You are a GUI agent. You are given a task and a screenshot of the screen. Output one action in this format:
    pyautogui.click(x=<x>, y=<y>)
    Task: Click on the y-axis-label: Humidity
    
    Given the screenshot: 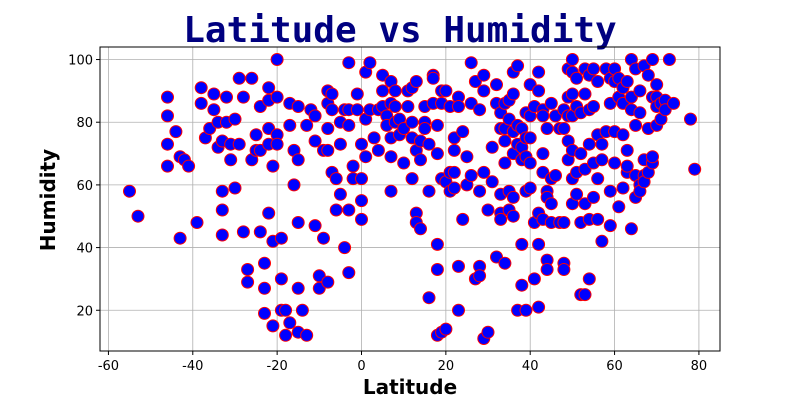 What is the action you would take?
    pyautogui.click(x=48, y=200)
    